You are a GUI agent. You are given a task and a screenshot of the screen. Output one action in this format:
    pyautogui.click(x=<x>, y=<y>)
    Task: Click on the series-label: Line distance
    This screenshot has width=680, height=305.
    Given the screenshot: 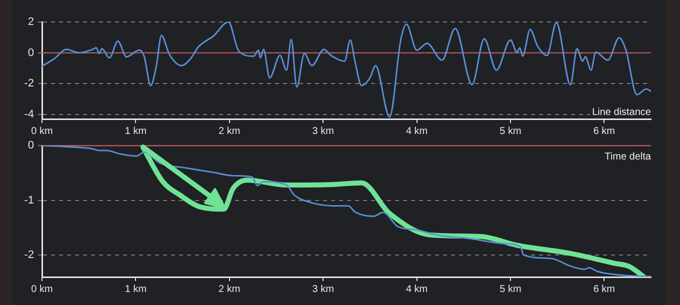 What is the action you would take?
    pyautogui.click(x=622, y=112)
    